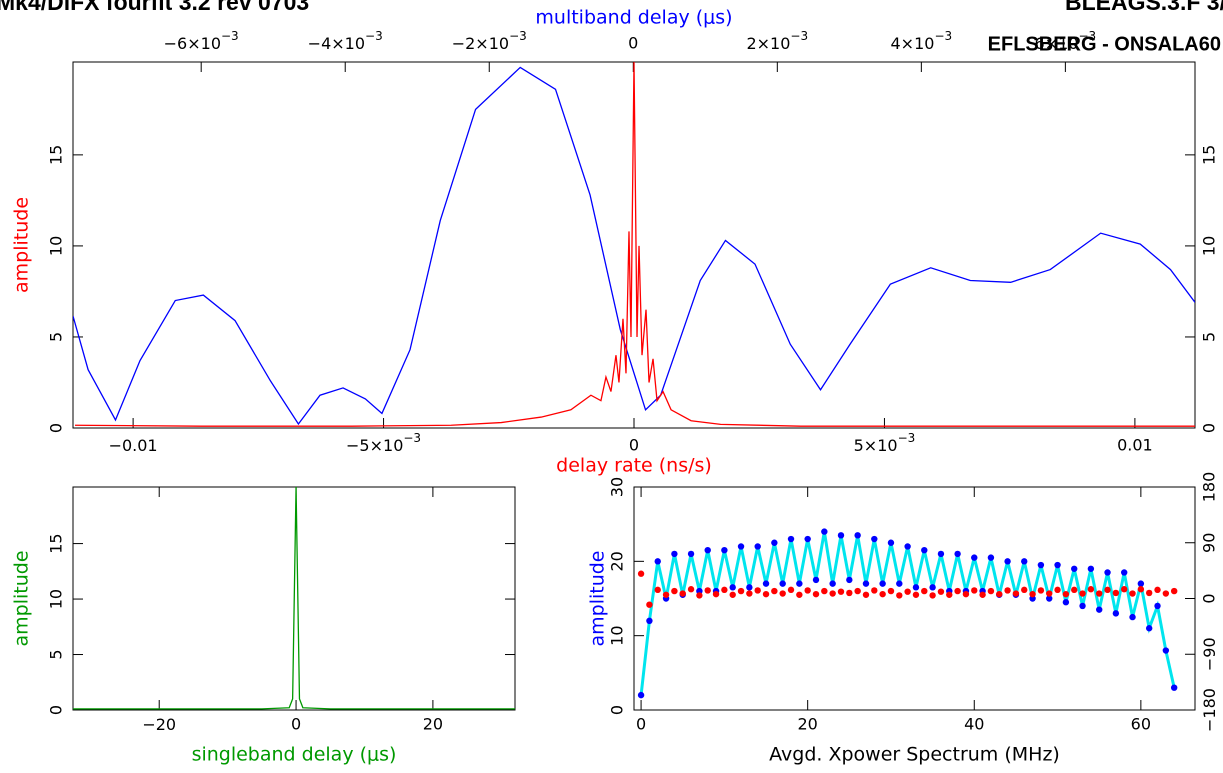 Image resolution: width=1223 pixels, height=773 pixels. What do you see at coordinates (1209, 487) in the screenshot?
I see `tick-label: 180` at bounding box center [1209, 487].